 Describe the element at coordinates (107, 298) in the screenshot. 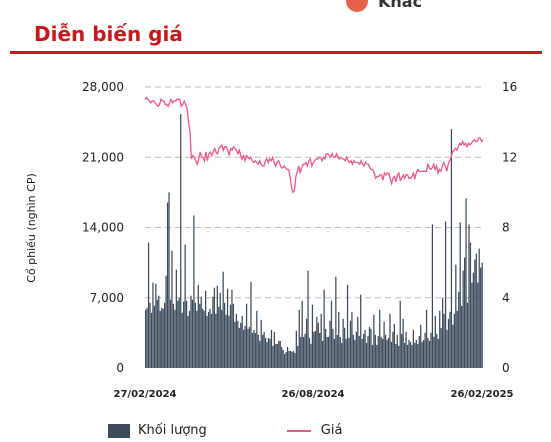

I see `left-tick-label-1: 7,000` at that location.